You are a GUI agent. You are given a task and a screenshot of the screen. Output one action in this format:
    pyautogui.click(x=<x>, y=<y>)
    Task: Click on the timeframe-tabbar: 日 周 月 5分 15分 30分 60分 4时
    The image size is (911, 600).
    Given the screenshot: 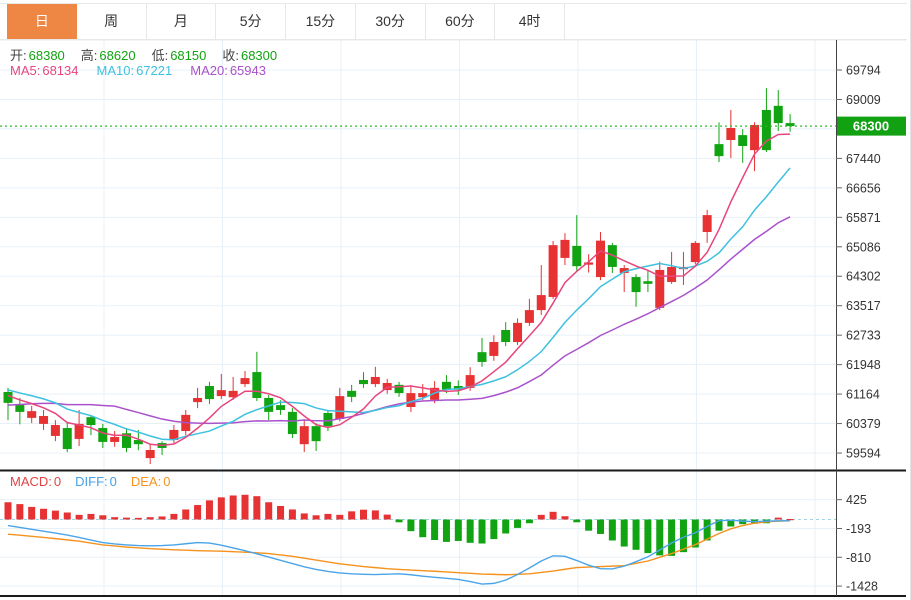 What is the action you would take?
    pyautogui.click(x=453, y=21)
    